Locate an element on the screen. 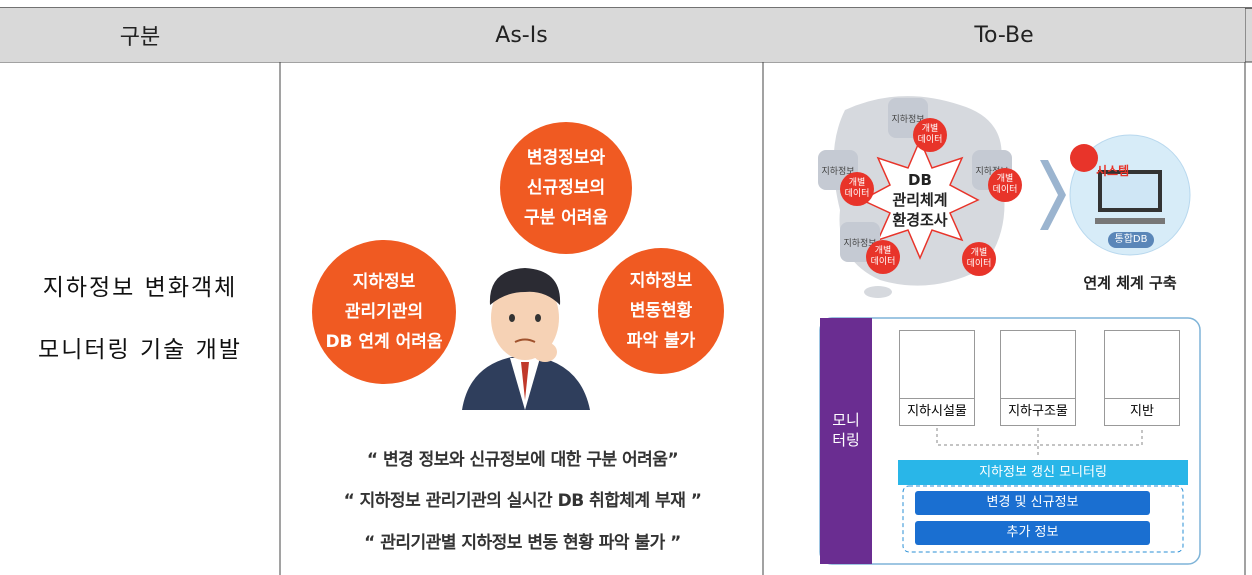 This screenshot has height=575, width=1252. concern-bubble: 지하정보 관리기관의 DB 연계 어려움 is located at coordinates (384, 312).